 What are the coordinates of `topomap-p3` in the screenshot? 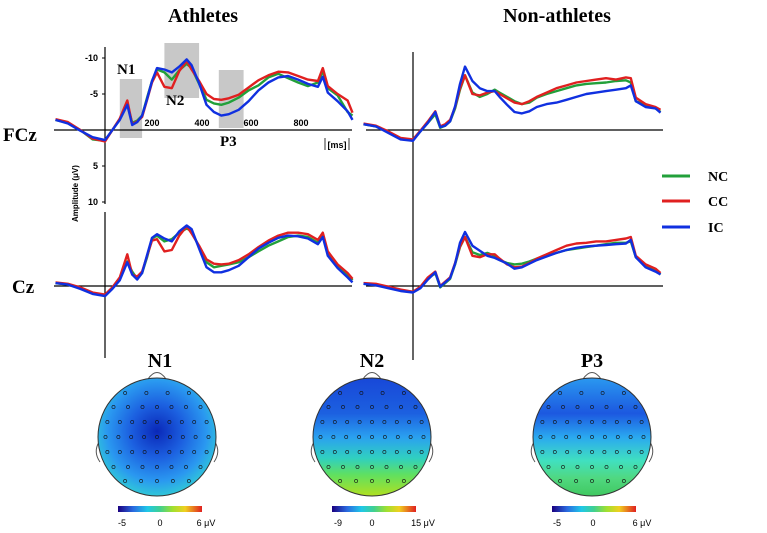 It's located at (592, 434).